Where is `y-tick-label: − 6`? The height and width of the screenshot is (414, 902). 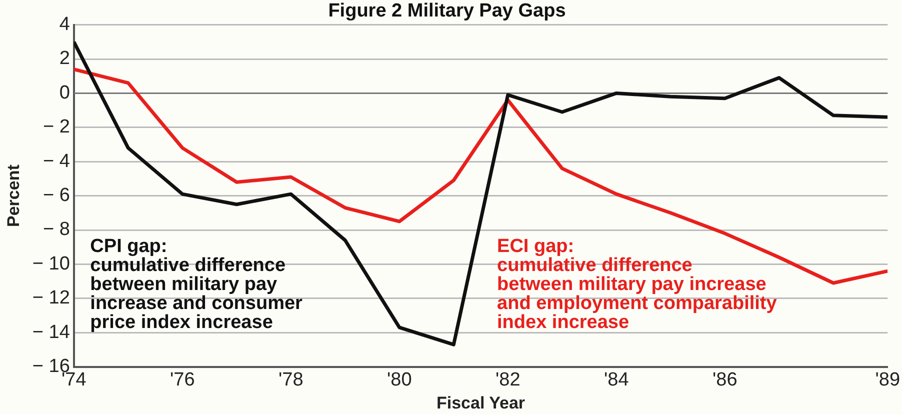 y-tick-label: − 6 is located at coordinates (56, 195).